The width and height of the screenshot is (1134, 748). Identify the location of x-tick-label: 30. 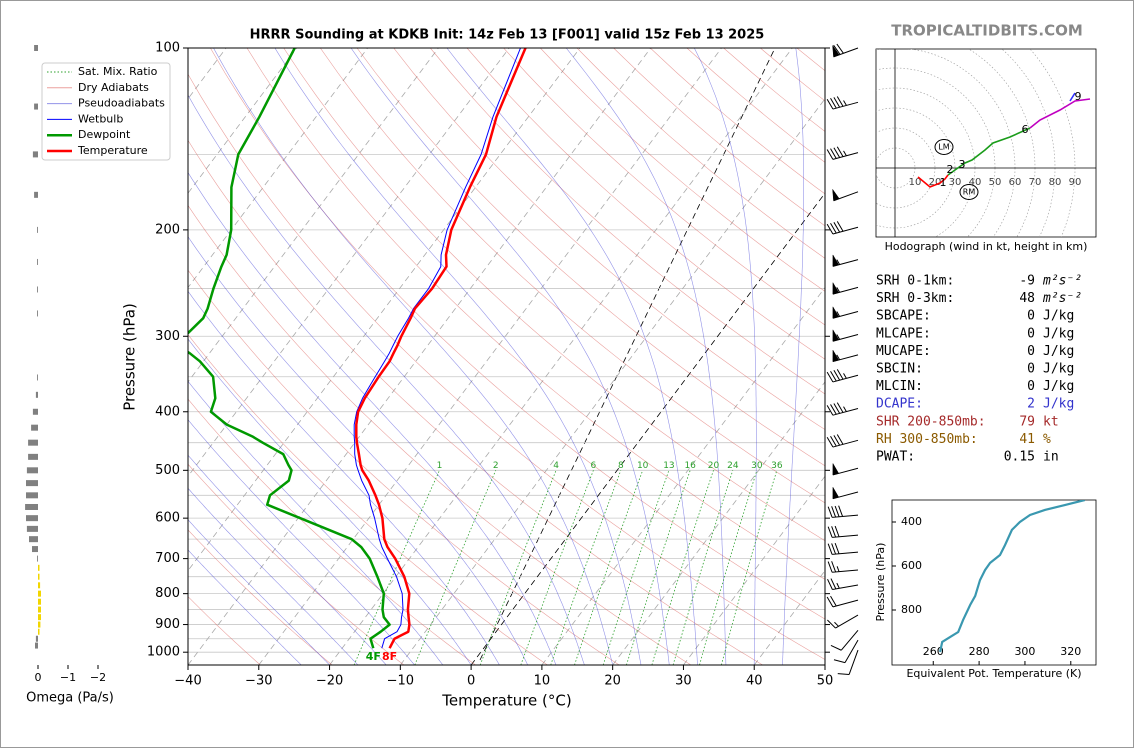
(683, 681).